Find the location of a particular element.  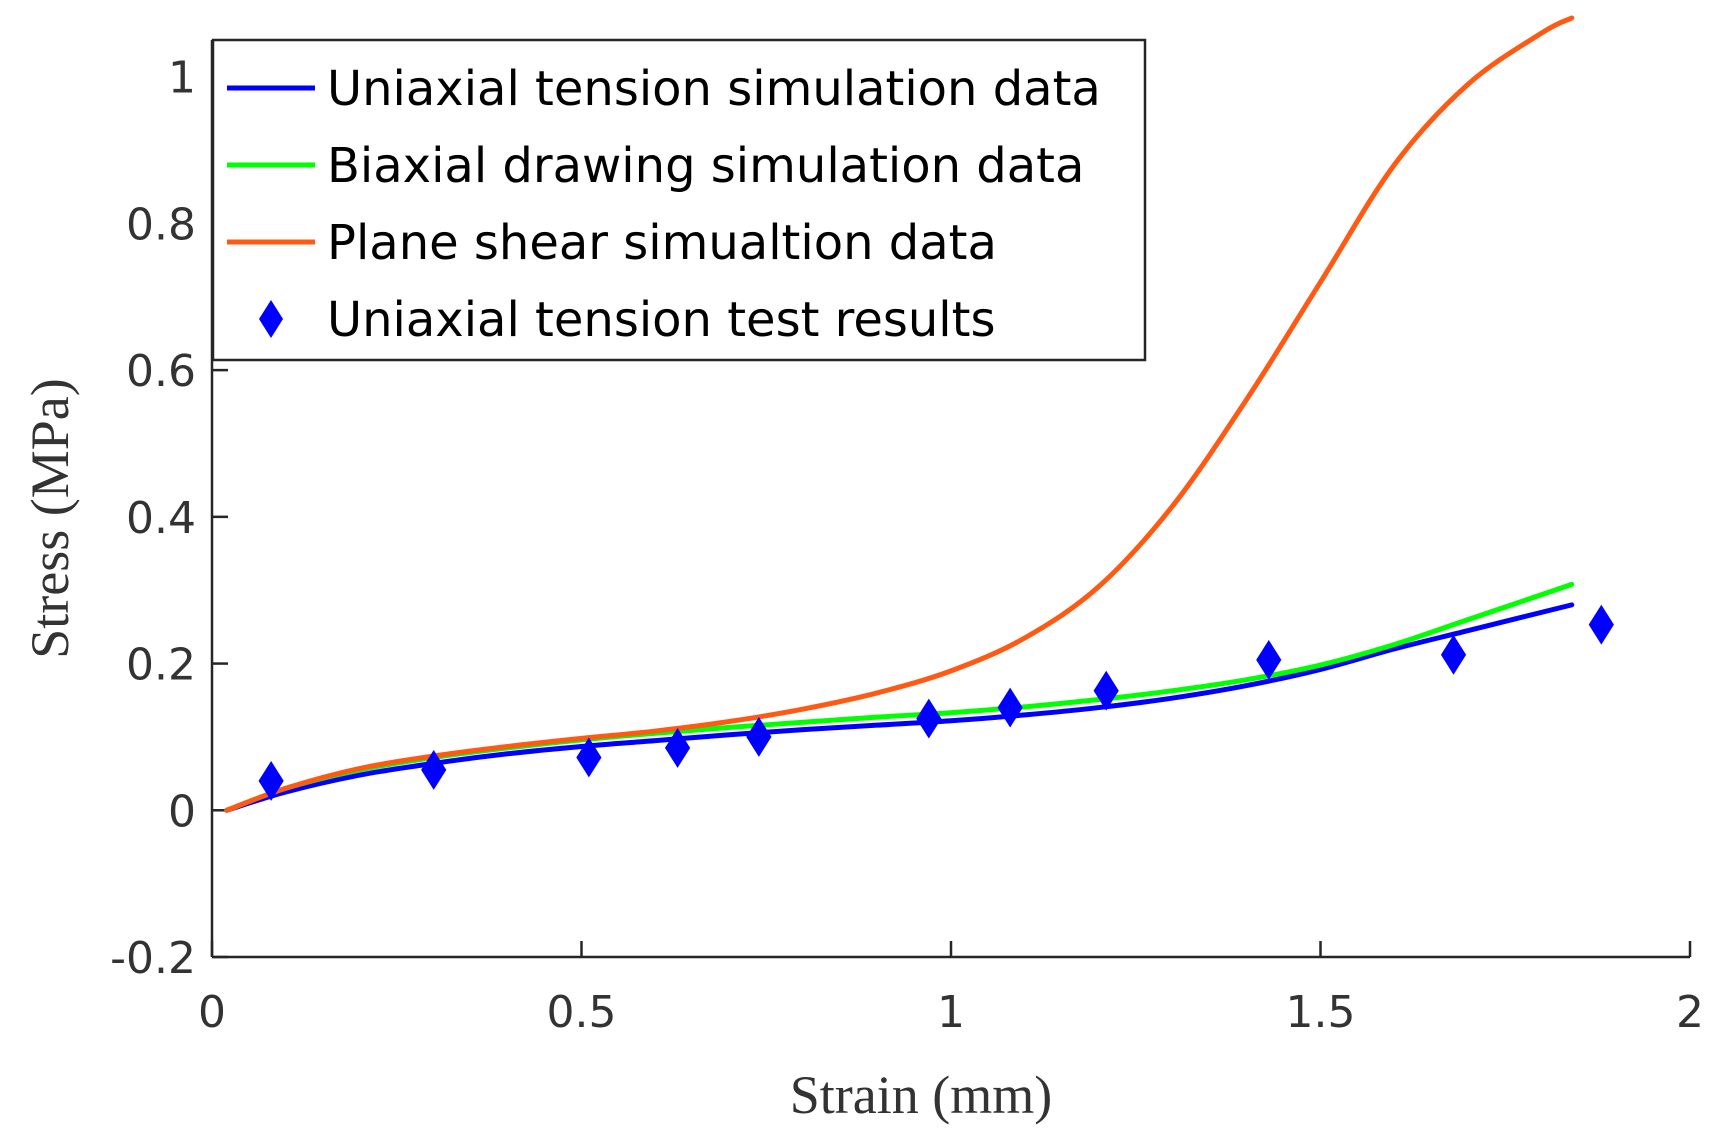

y-tick-label: 0.4 is located at coordinates (161, 518).